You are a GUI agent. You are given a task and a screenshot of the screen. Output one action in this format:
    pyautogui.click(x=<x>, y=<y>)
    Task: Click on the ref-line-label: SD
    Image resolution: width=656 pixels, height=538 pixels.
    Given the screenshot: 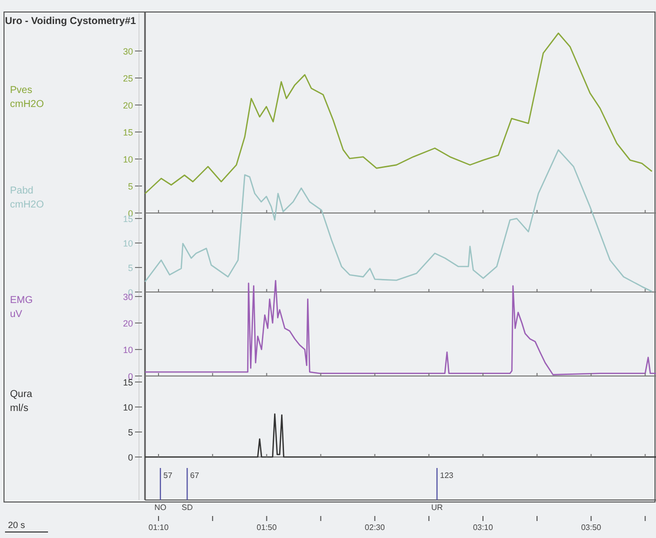 What is the action you would take?
    pyautogui.click(x=187, y=507)
    